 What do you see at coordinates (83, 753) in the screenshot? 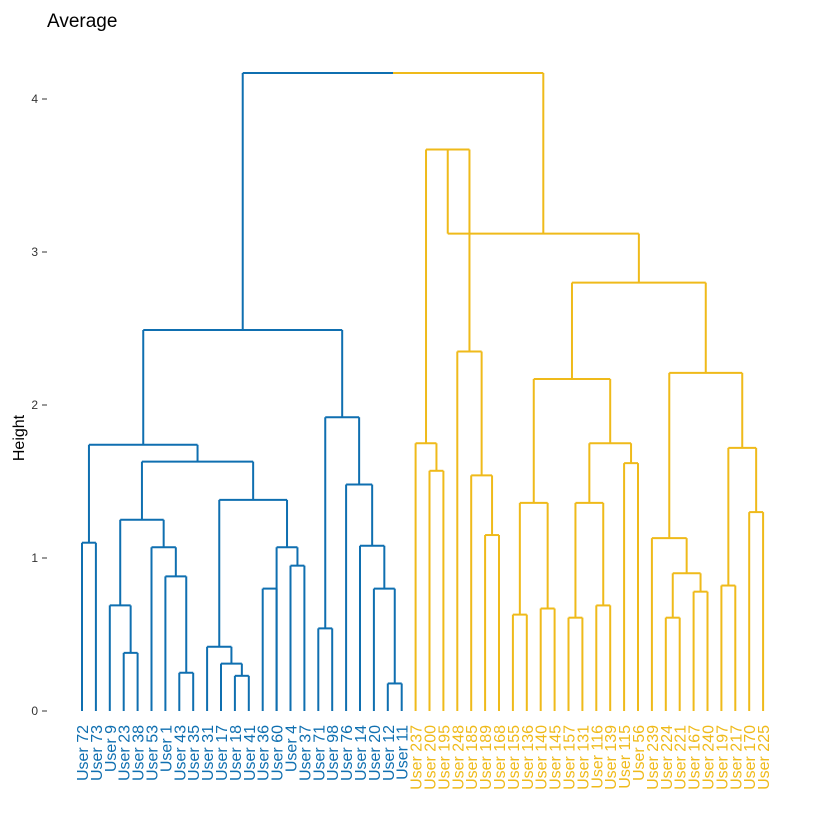
I see `leaf-label: User 72` at bounding box center [83, 753].